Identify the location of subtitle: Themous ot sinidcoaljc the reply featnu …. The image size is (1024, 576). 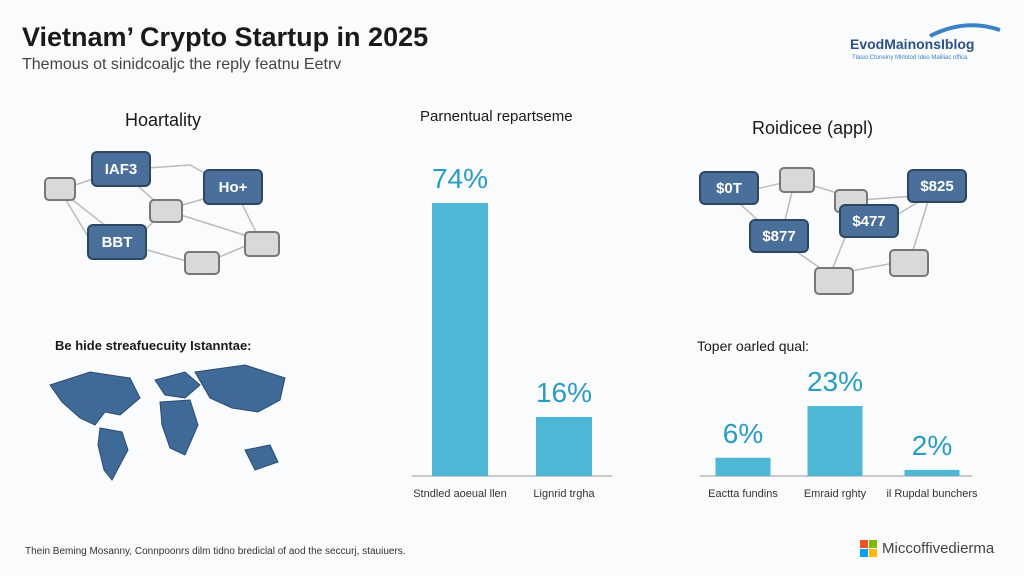
(182, 64).